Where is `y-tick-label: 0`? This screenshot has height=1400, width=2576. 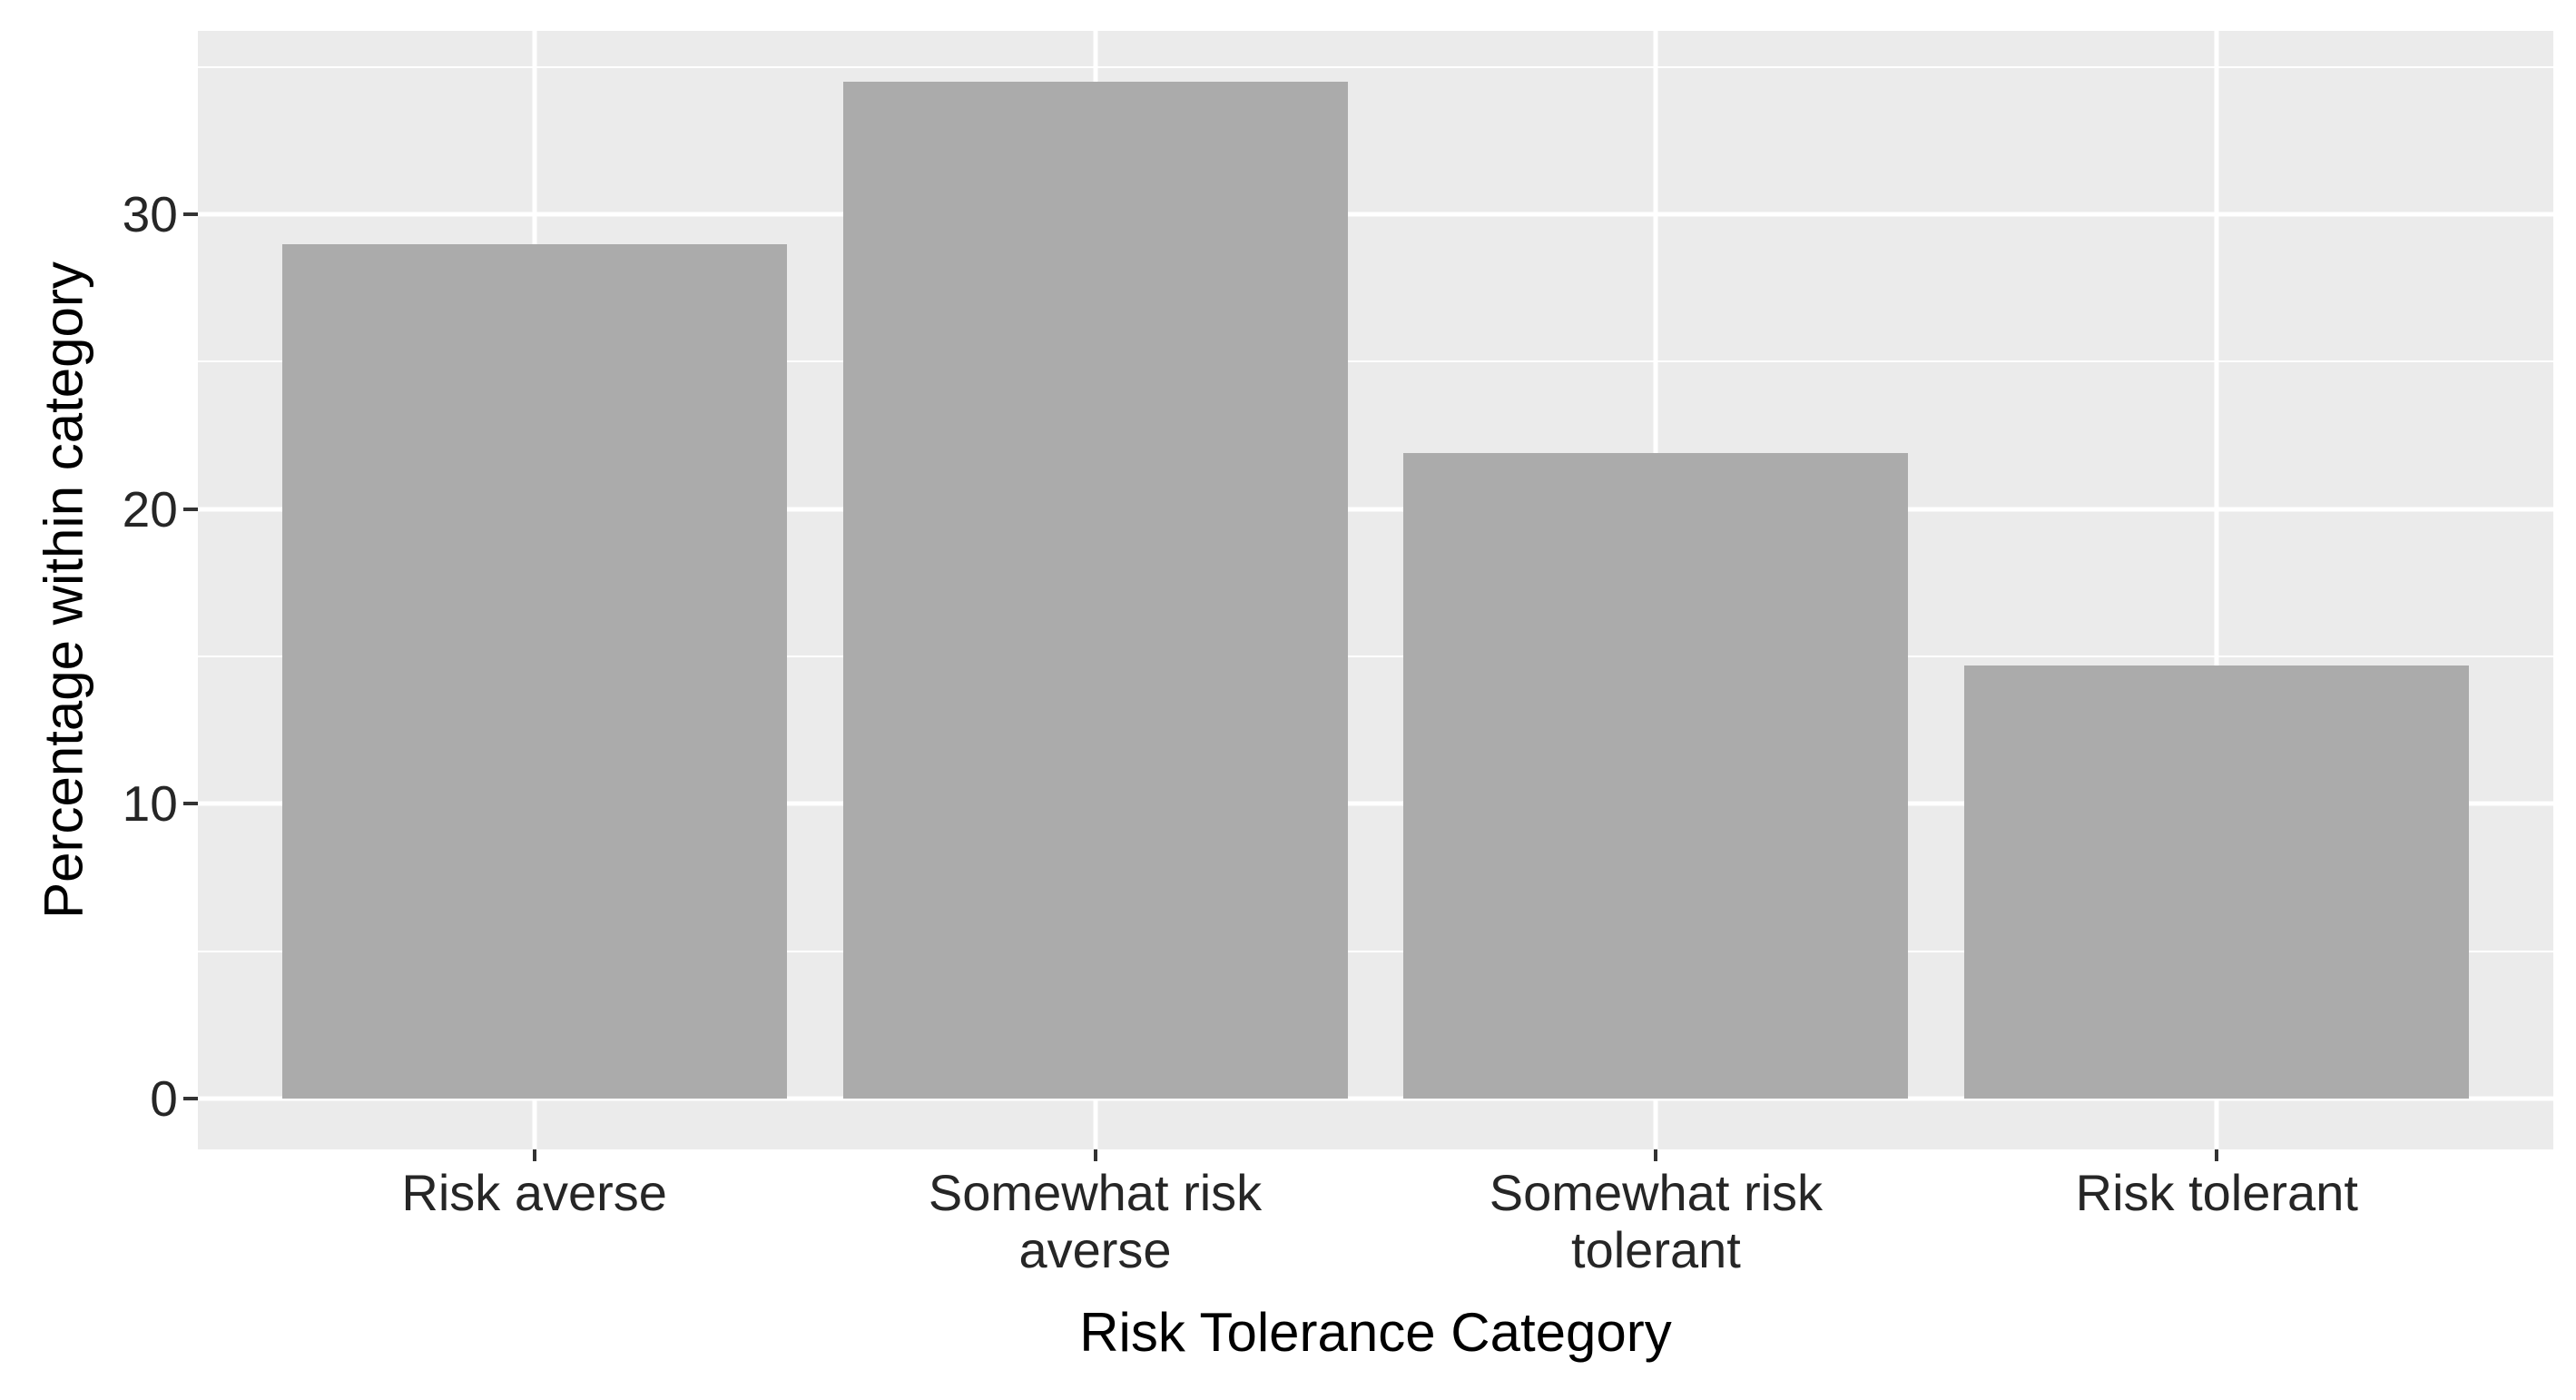
y-tick-label: 0 is located at coordinates (164, 1098).